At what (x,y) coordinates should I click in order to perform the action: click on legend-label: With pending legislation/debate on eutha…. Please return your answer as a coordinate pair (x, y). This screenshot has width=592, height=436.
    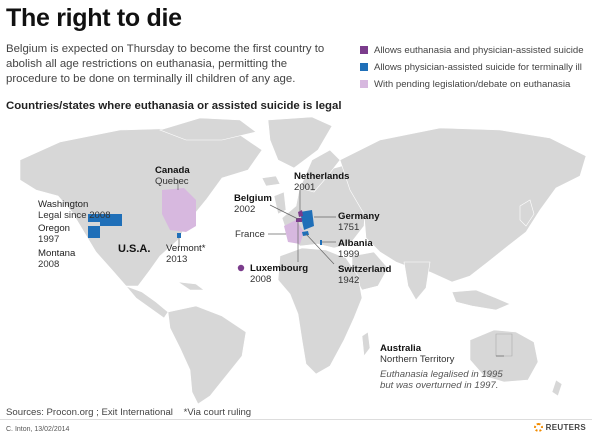
    Looking at the image, I should click on (472, 84).